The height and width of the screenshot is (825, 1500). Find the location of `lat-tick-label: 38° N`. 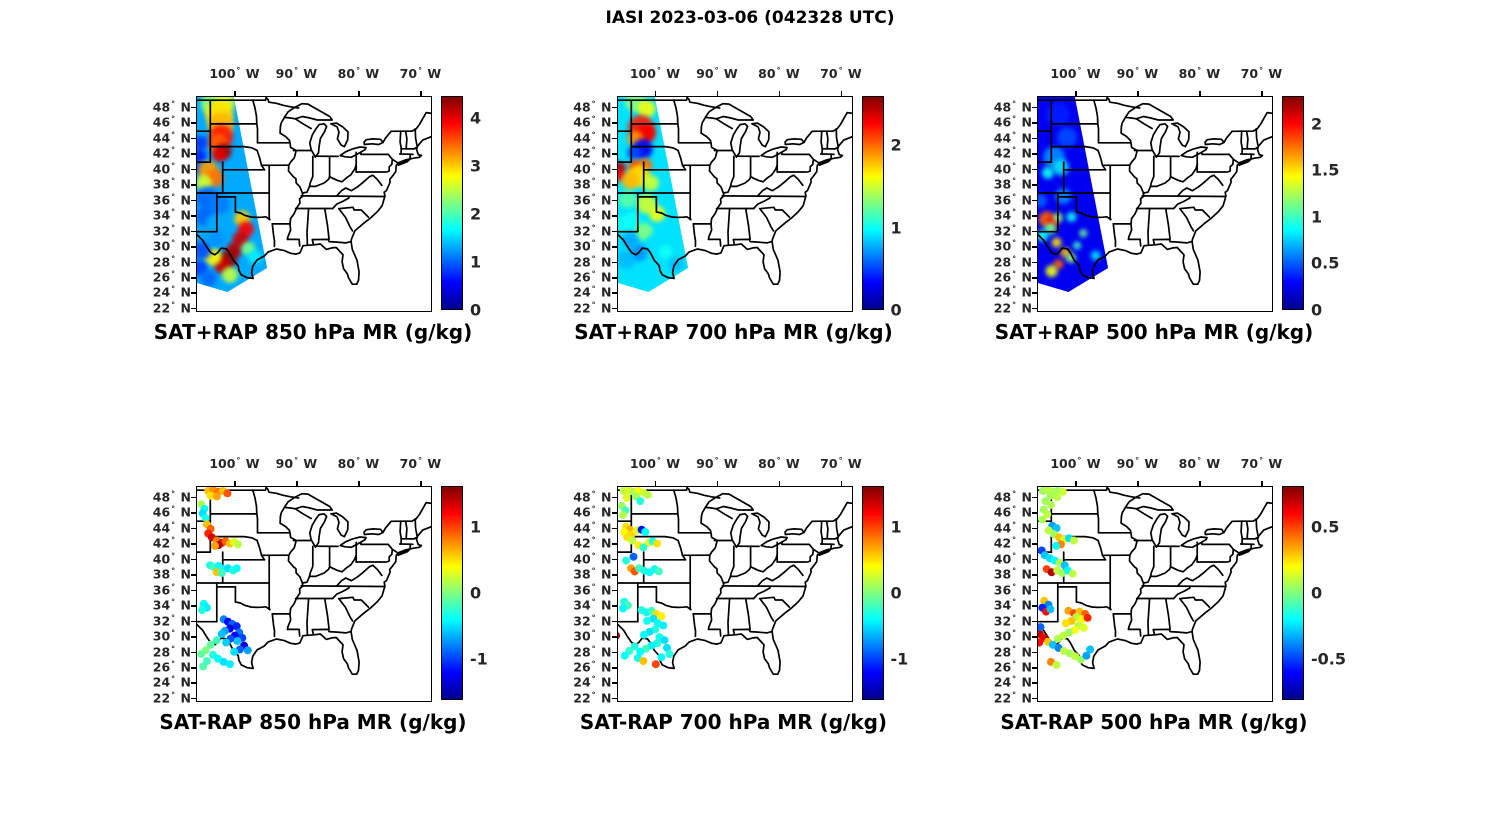

lat-tick-label: 38° N is located at coordinates (590, 184).